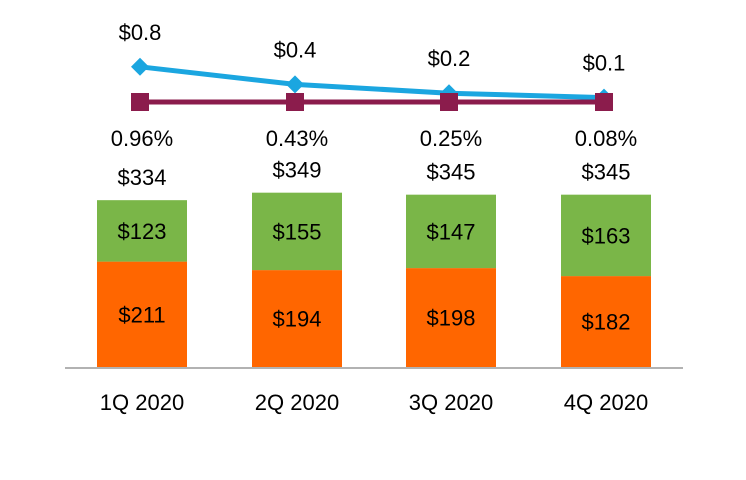  What do you see at coordinates (295, 49) in the screenshot?
I see `line-data-label: $0.4` at bounding box center [295, 49].